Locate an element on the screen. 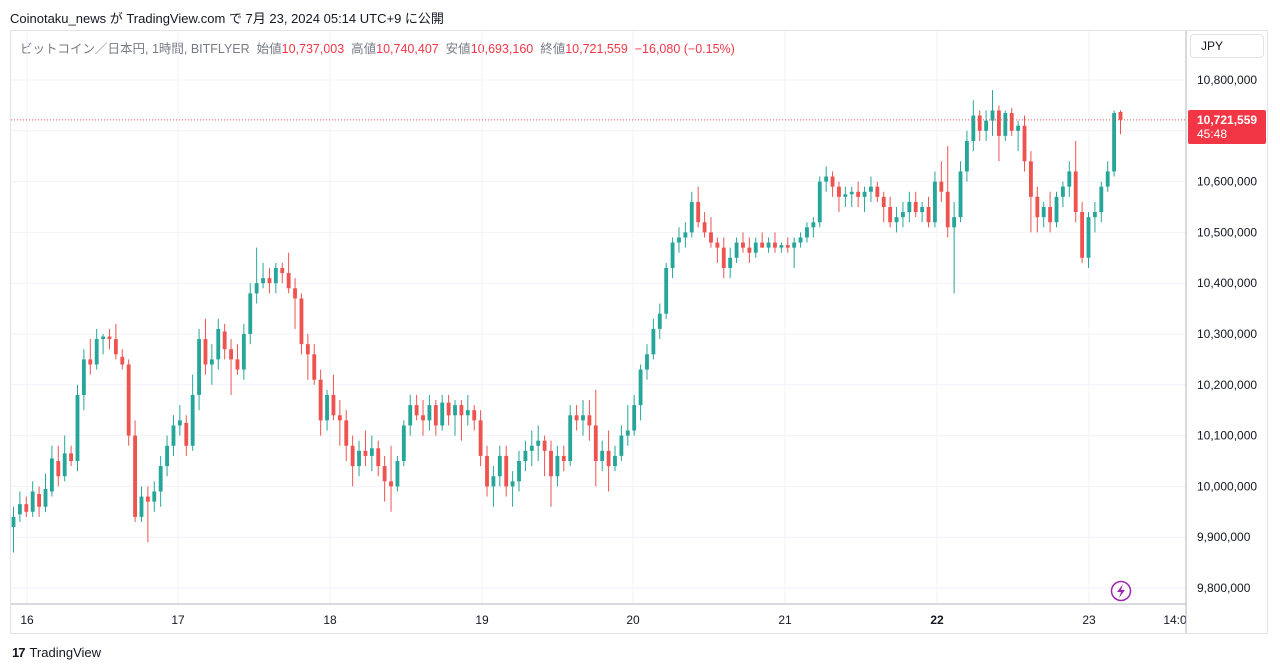  low-value: 10,693,160 is located at coordinates (502, 49).